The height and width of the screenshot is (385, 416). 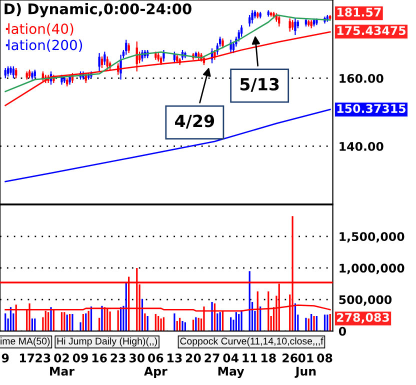 I want to click on y-tick-label: 1,000,000, so click(x=372, y=269).